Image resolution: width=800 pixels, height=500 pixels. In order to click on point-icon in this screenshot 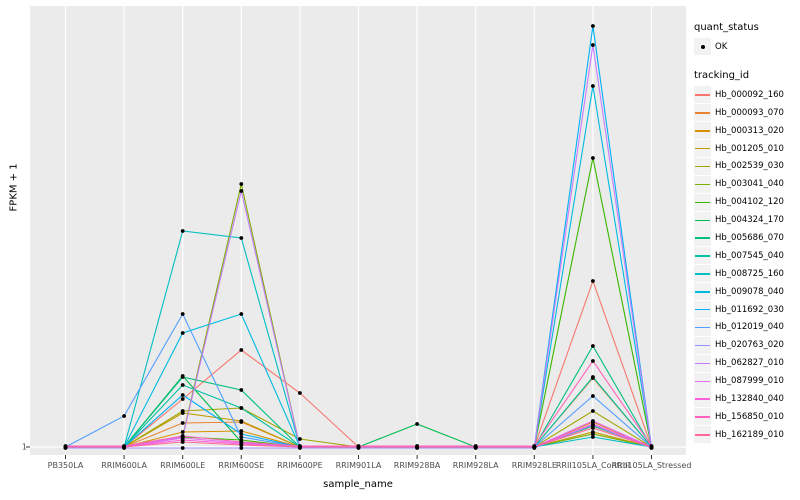, I will do `click(702, 47)`.